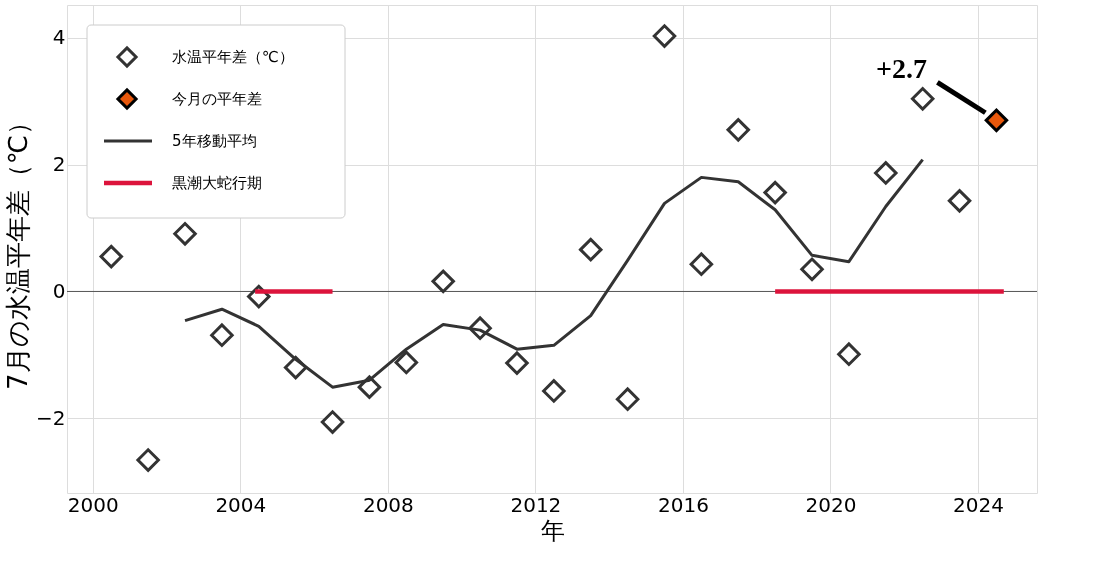 The image size is (1115, 566). What do you see at coordinates (978, 504) in the screenshot?
I see `x-tick-label: 2024` at bounding box center [978, 504].